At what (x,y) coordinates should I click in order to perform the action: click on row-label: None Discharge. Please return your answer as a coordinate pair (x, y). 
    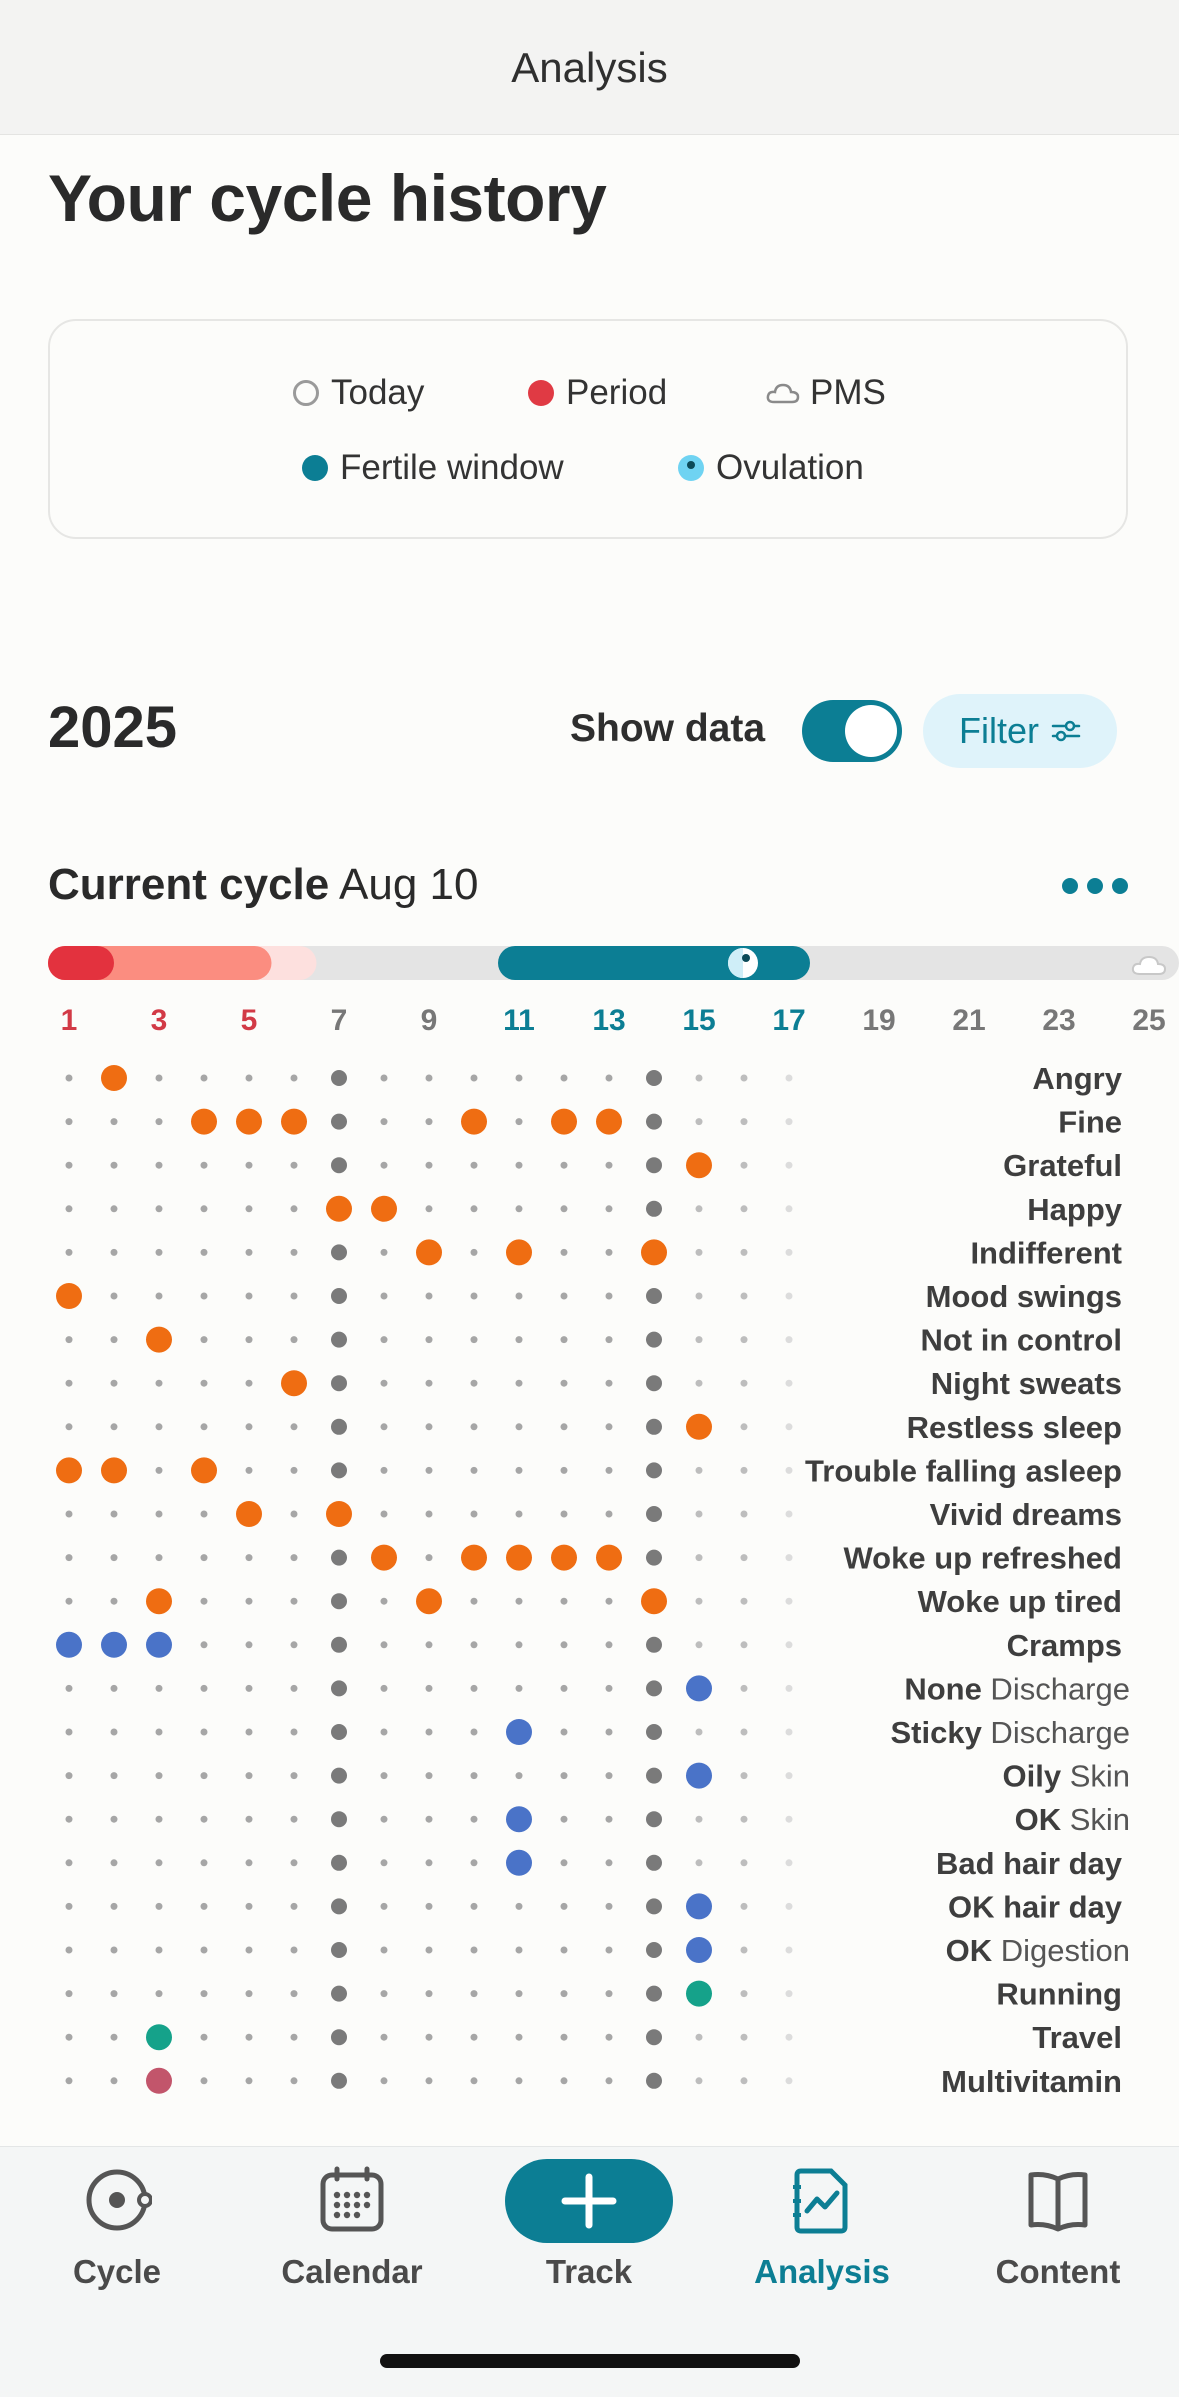
    Looking at the image, I should click on (1017, 1688).